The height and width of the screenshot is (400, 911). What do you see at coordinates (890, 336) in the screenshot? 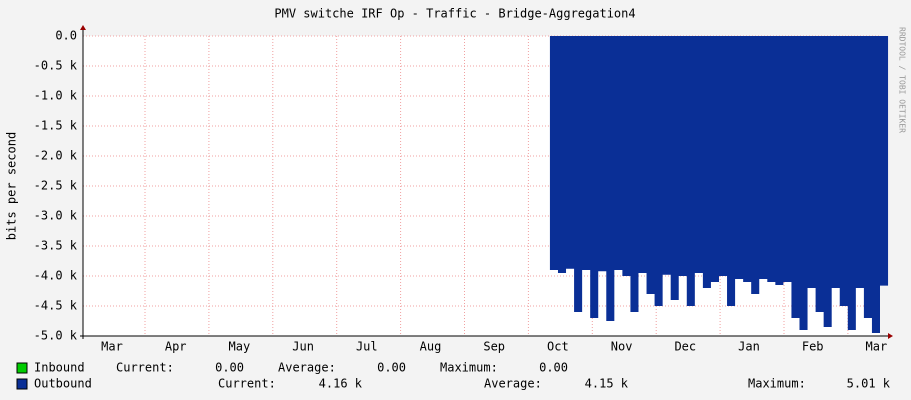
I see `x-axis-arrow` at bounding box center [890, 336].